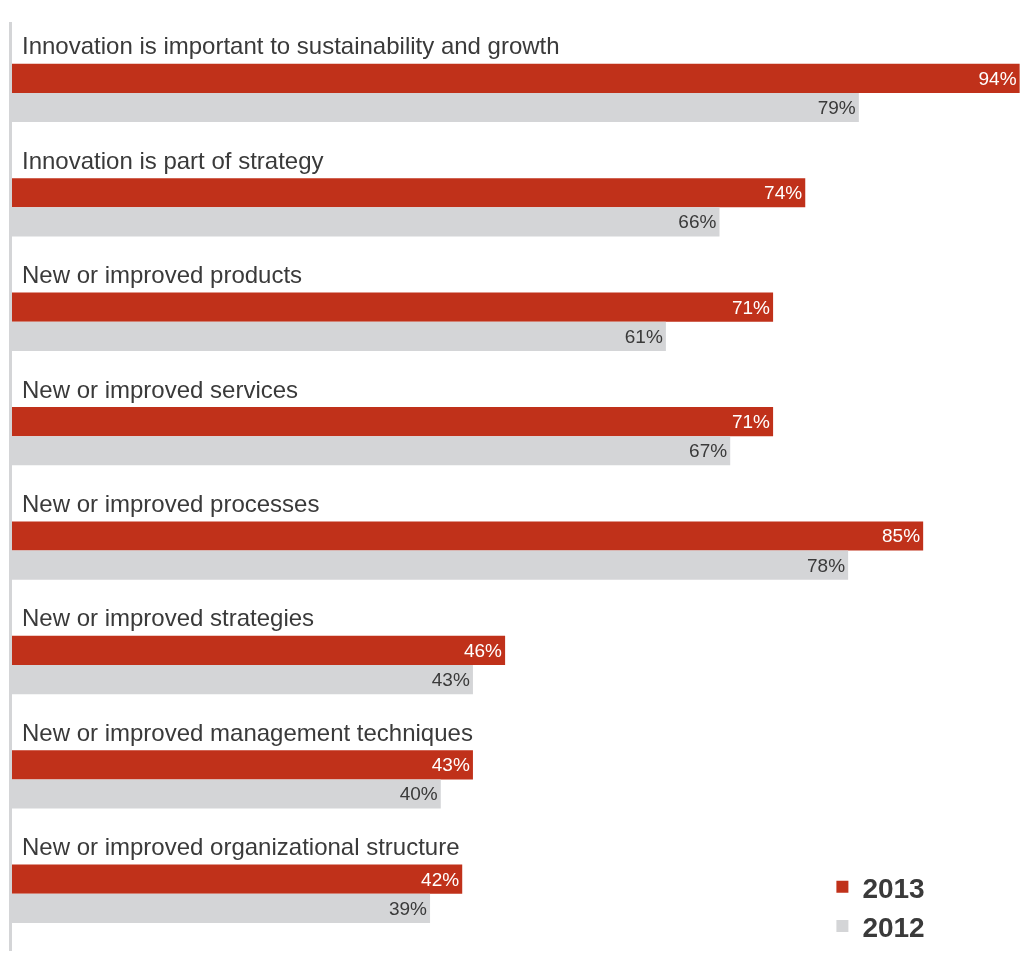  I want to click on legend-label: 2013, so click(893, 888).